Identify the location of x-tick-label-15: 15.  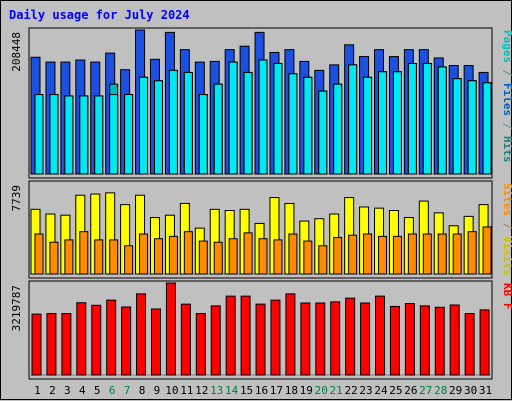
(246, 390).